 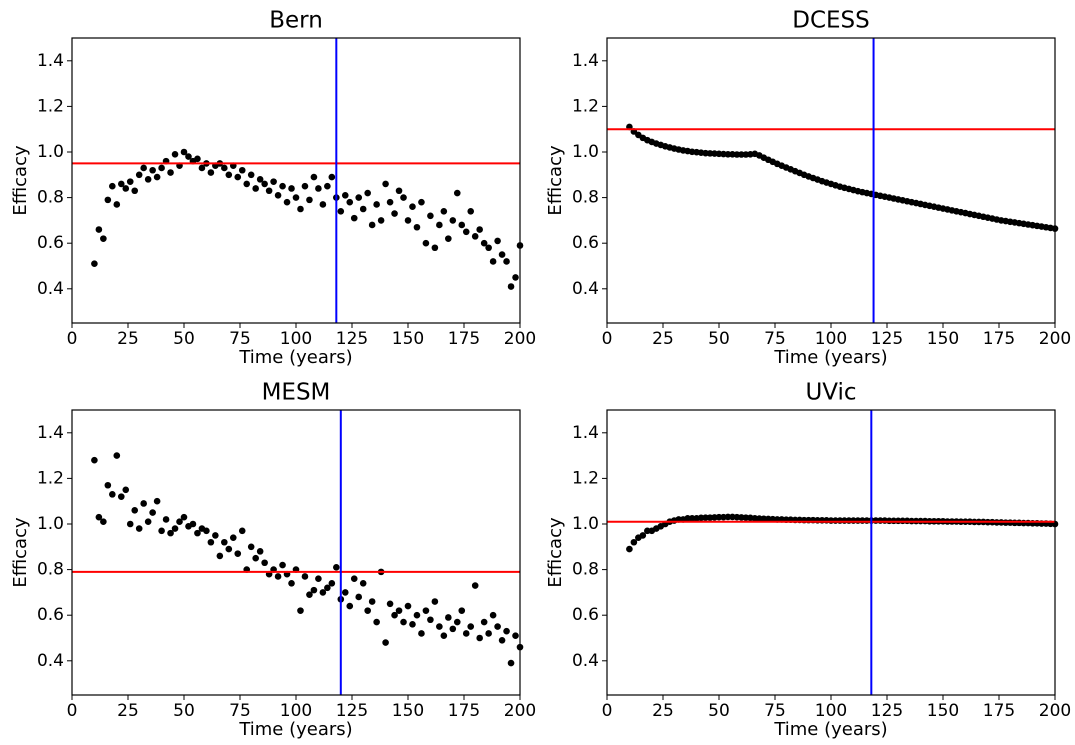 I want to click on x-tick-label: 175, so click(x=464, y=711).